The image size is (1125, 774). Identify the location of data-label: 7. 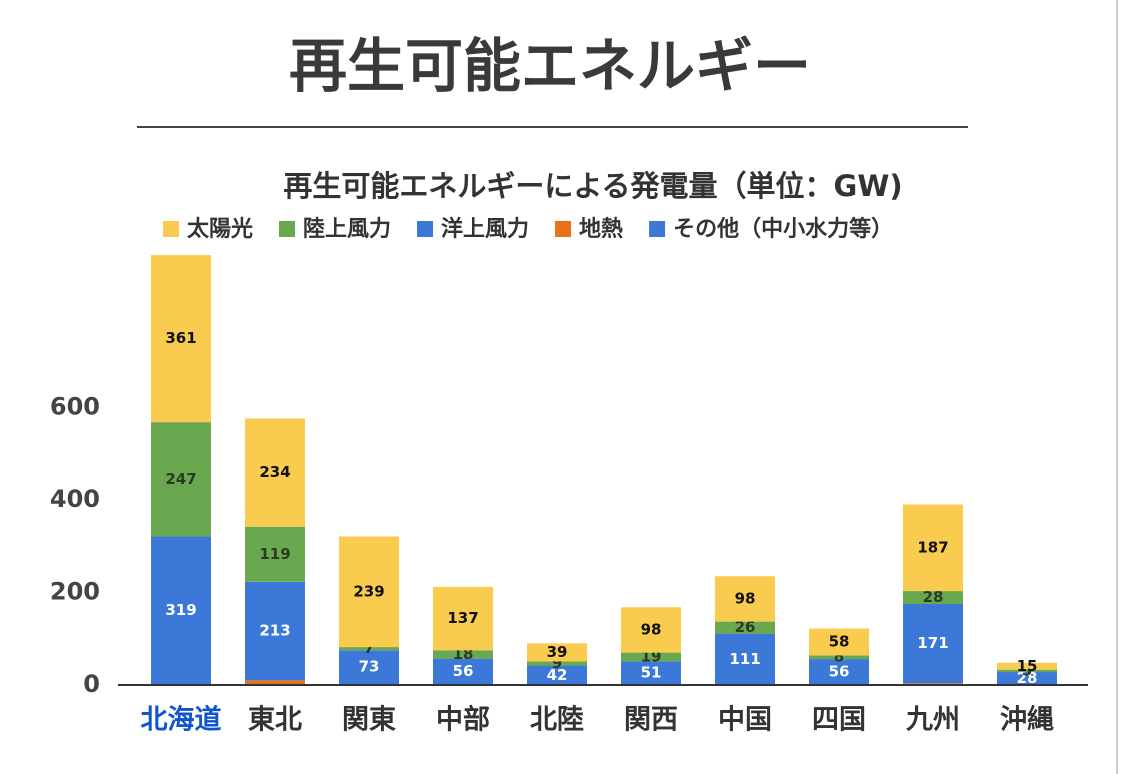
(369, 648).